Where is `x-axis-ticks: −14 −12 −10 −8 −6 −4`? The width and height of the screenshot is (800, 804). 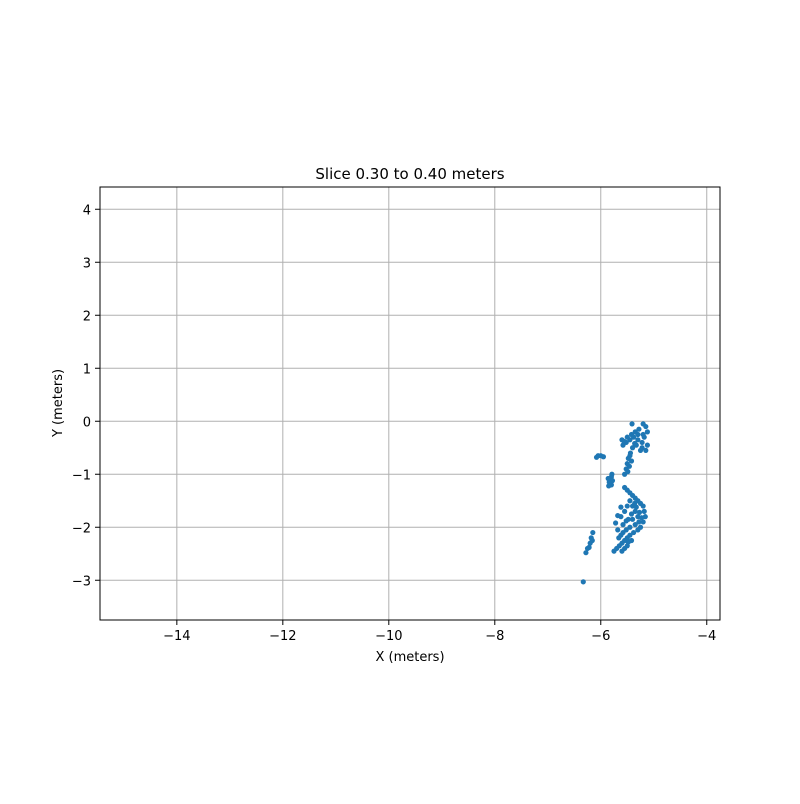
x-axis-ticks: −14 −12 −10 −8 −6 −4 is located at coordinates (439, 632).